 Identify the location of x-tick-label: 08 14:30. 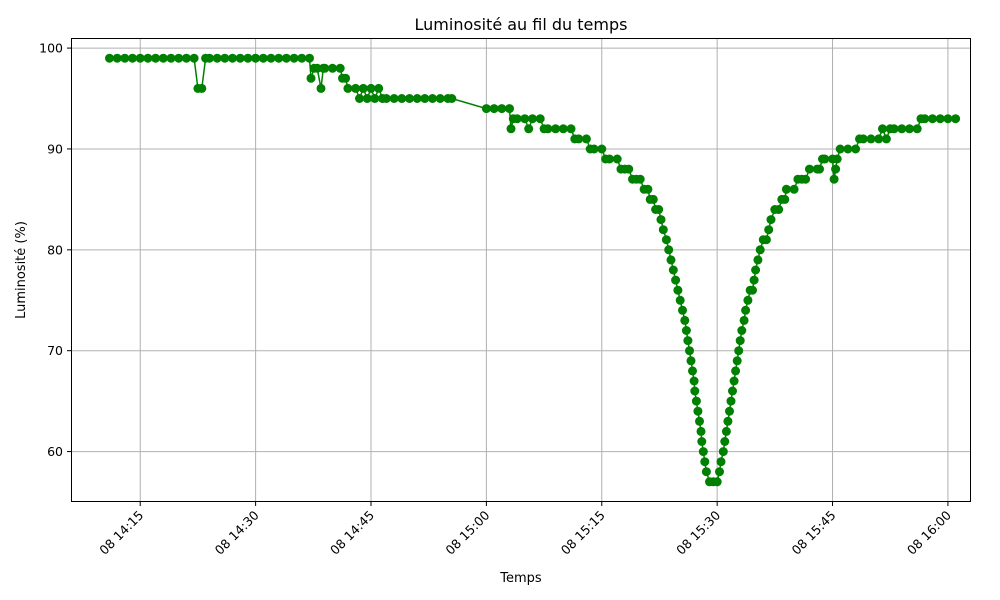
(237, 532).